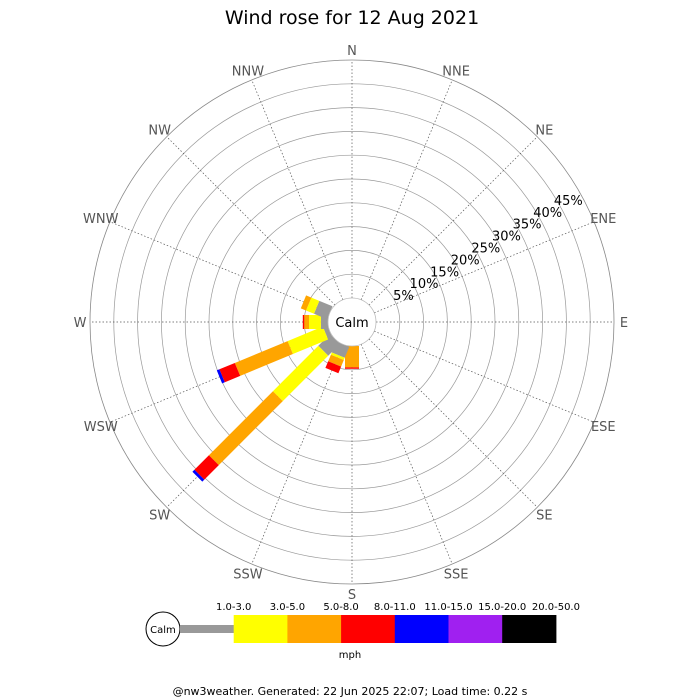 Image resolution: width=700 pixels, height=700 pixels. I want to click on spoke-nne, so click(406, 189).